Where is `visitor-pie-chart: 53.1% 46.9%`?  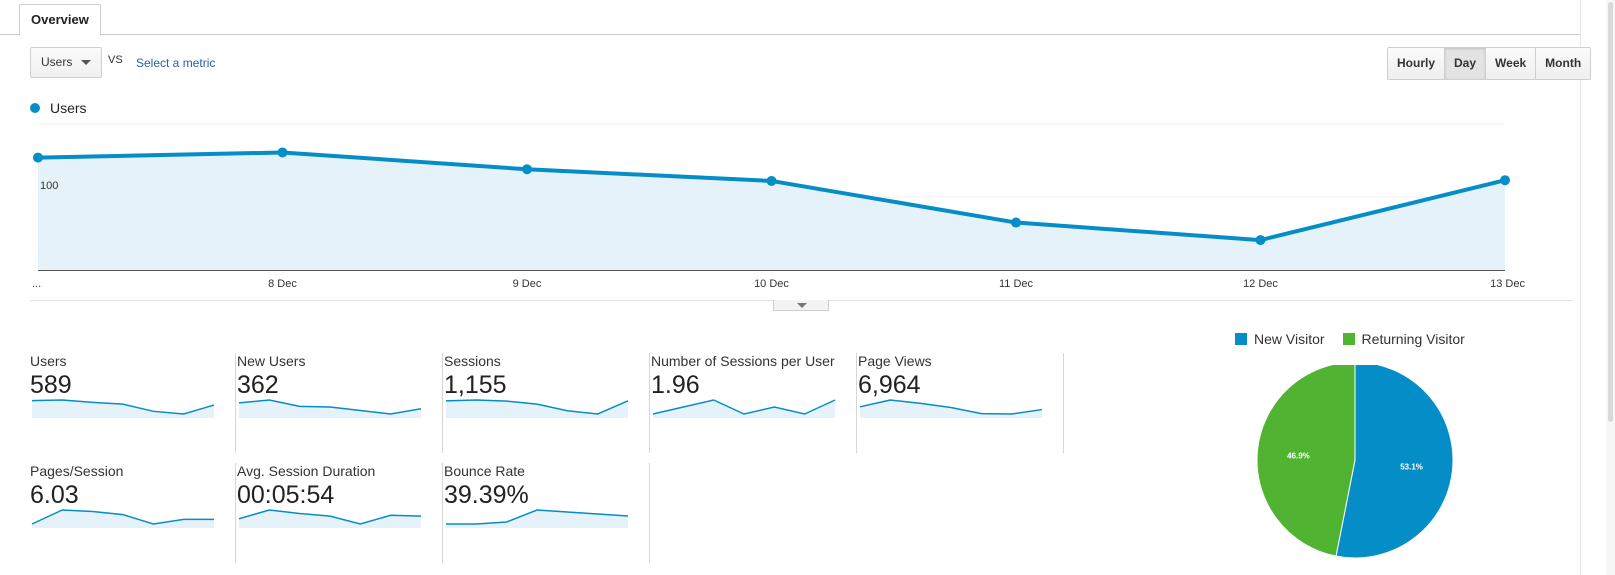 visitor-pie-chart: 53.1% 46.9% is located at coordinates (1355, 465).